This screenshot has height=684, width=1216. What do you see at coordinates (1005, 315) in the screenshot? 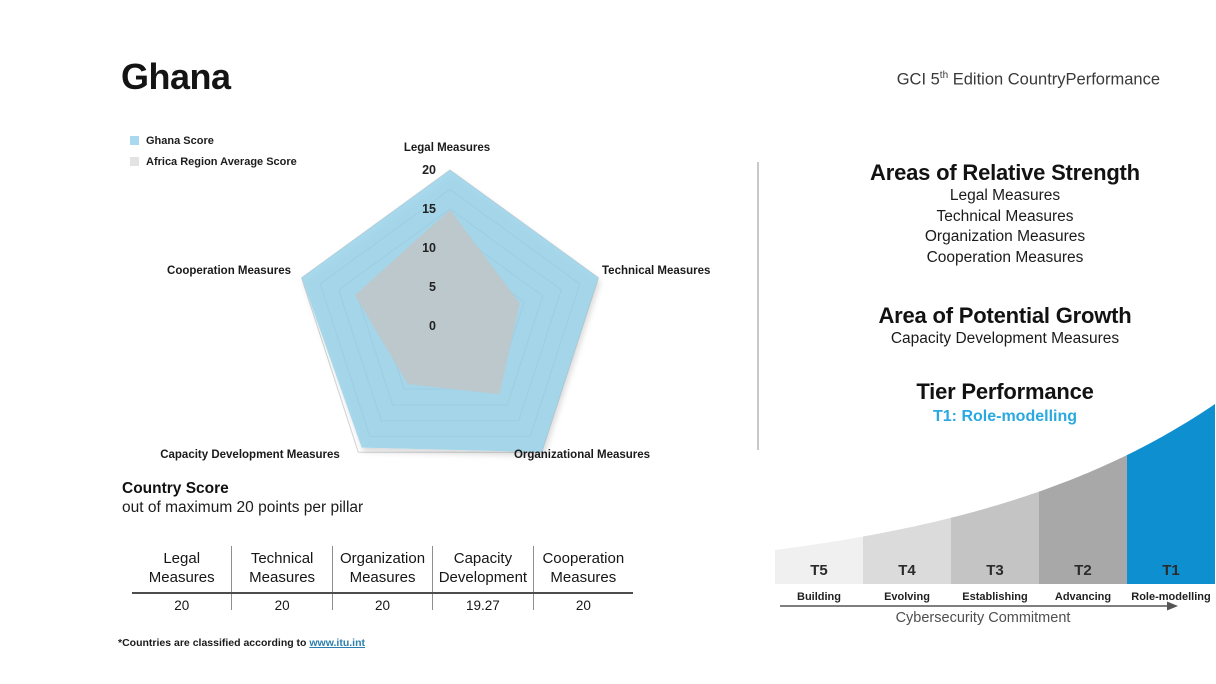
I see `growth-title: Area of Potential Growth` at bounding box center [1005, 315].